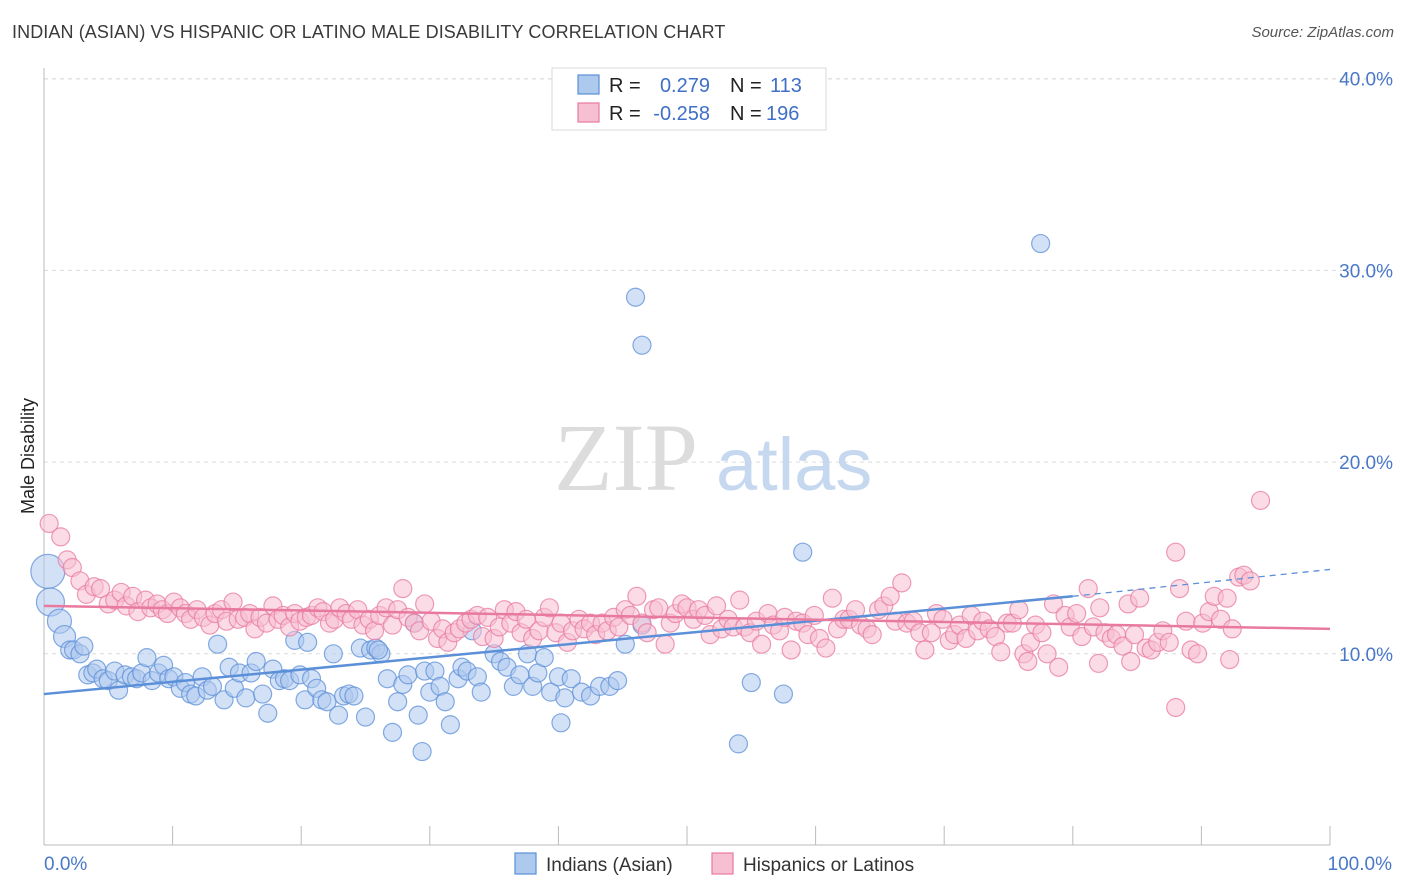 The height and width of the screenshot is (892, 1406). What do you see at coordinates (685, 86) in the screenshot?
I see `stats-r-value: 0.279` at bounding box center [685, 86].